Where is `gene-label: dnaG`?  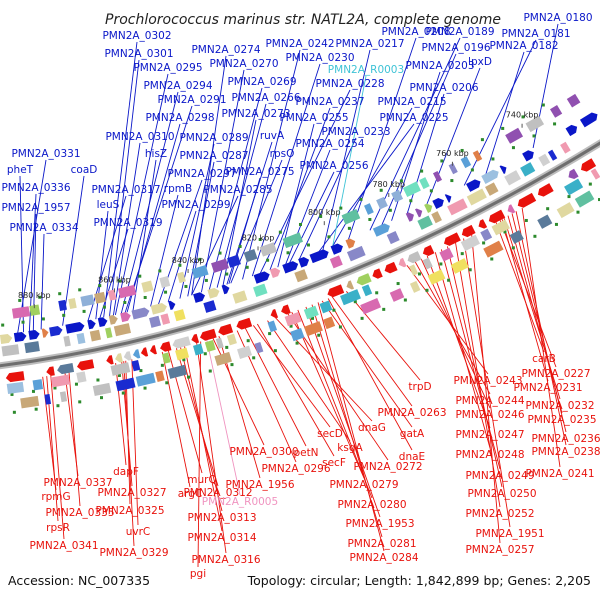 gene-label: dnaG is located at coordinates (372, 428).